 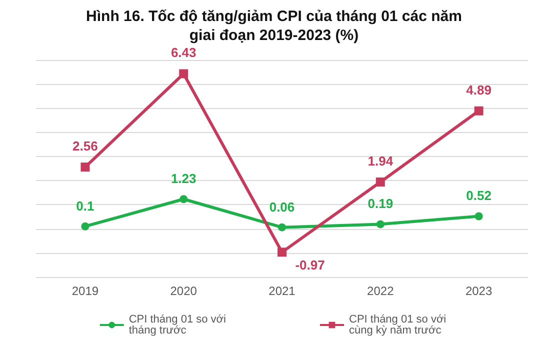 What do you see at coordinates (178, 325) in the screenshot?
I see `legend-label: CPI tháng 01 so với tháng trước` at bounding box center [178, 325].